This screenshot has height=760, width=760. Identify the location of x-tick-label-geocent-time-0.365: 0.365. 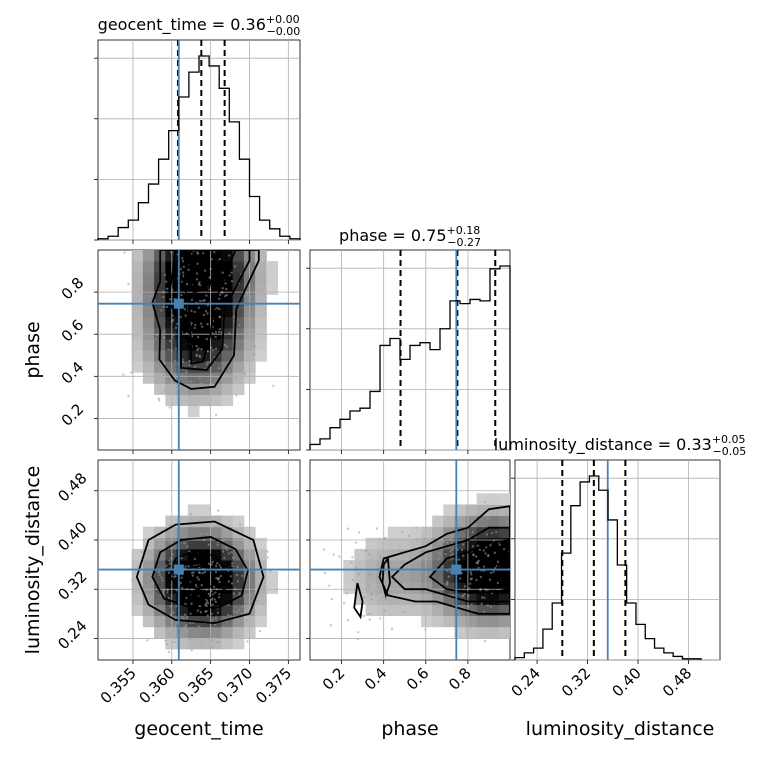
(195, 685).